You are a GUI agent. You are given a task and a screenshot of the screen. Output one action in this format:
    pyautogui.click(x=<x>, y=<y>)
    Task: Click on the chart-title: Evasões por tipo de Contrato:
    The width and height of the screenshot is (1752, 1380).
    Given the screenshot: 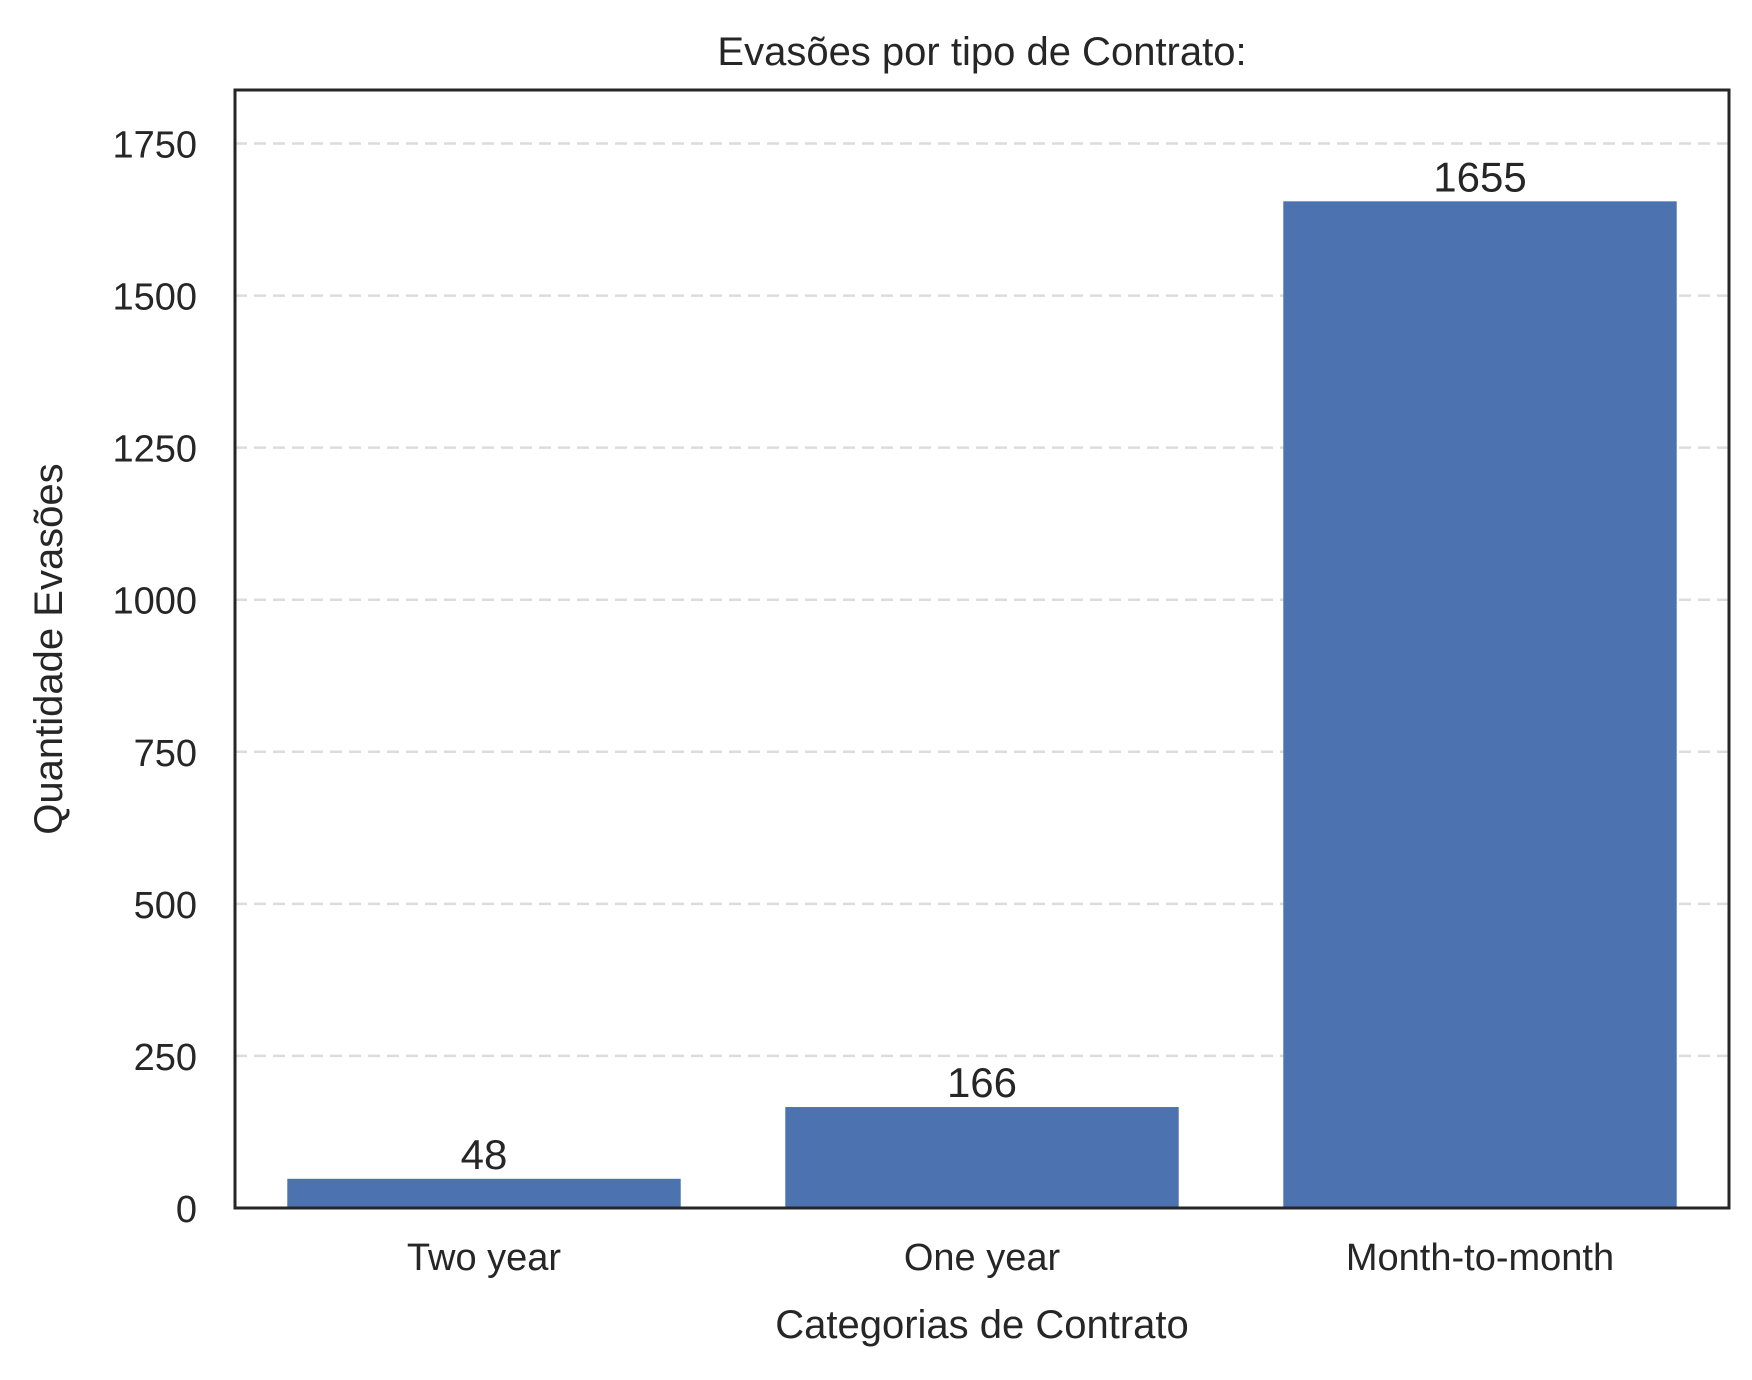 What is the action you would take?
    pyautogui.click(x=981, y=52)
    